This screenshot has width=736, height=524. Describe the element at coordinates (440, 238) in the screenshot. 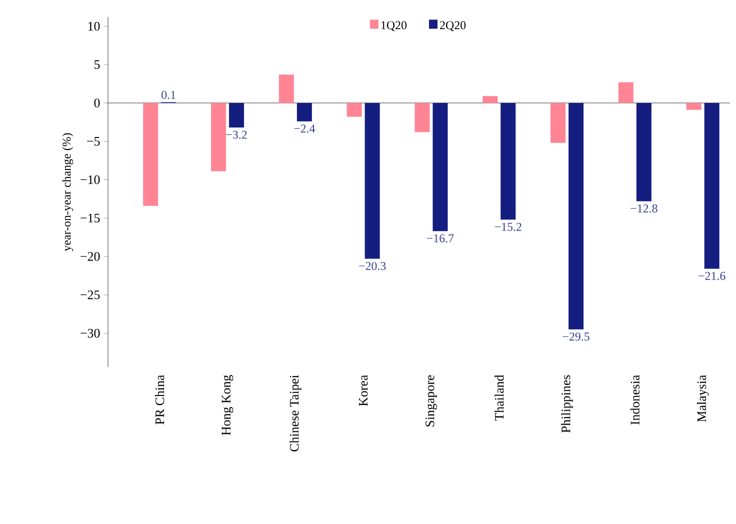

I see `data-label: −16.7` at that location.